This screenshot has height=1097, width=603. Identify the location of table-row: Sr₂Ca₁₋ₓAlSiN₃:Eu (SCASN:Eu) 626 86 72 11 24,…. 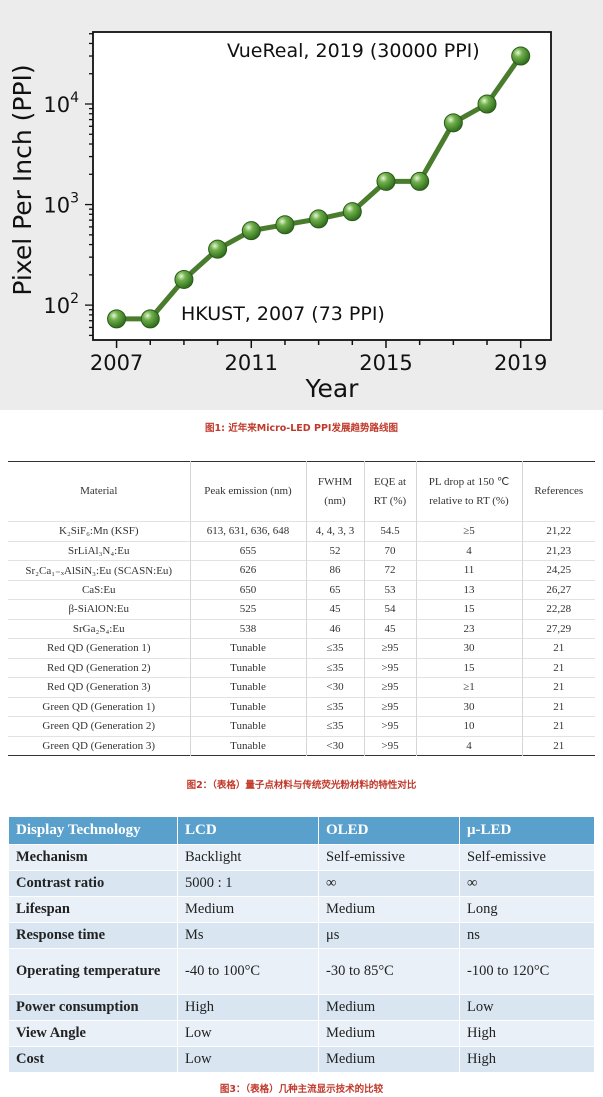
(301, 570).